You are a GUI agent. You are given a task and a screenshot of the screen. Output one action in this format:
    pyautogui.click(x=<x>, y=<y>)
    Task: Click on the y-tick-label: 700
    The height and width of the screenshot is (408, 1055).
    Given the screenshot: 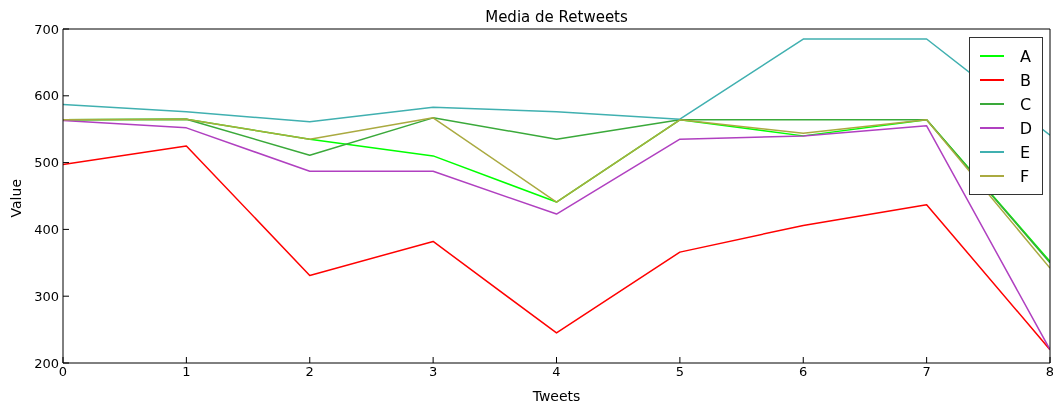 What is the action you would take?
    pyautogui.click(x=46, y=29)
    